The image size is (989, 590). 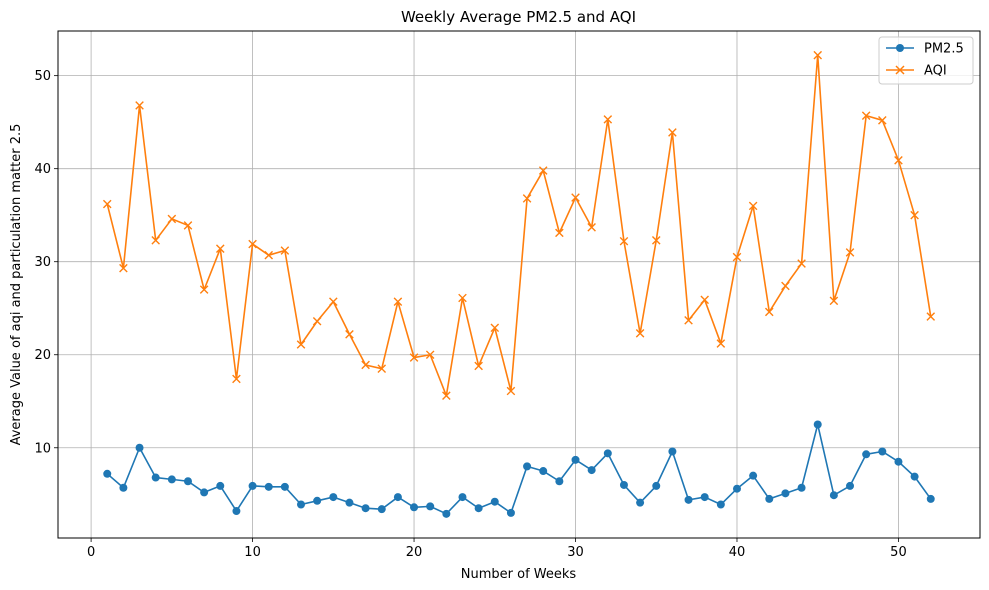 What do you see at coordinates (252, 552) in the screenshot?
I see `x-tick-label: 10` at bounding box center [252, 552].